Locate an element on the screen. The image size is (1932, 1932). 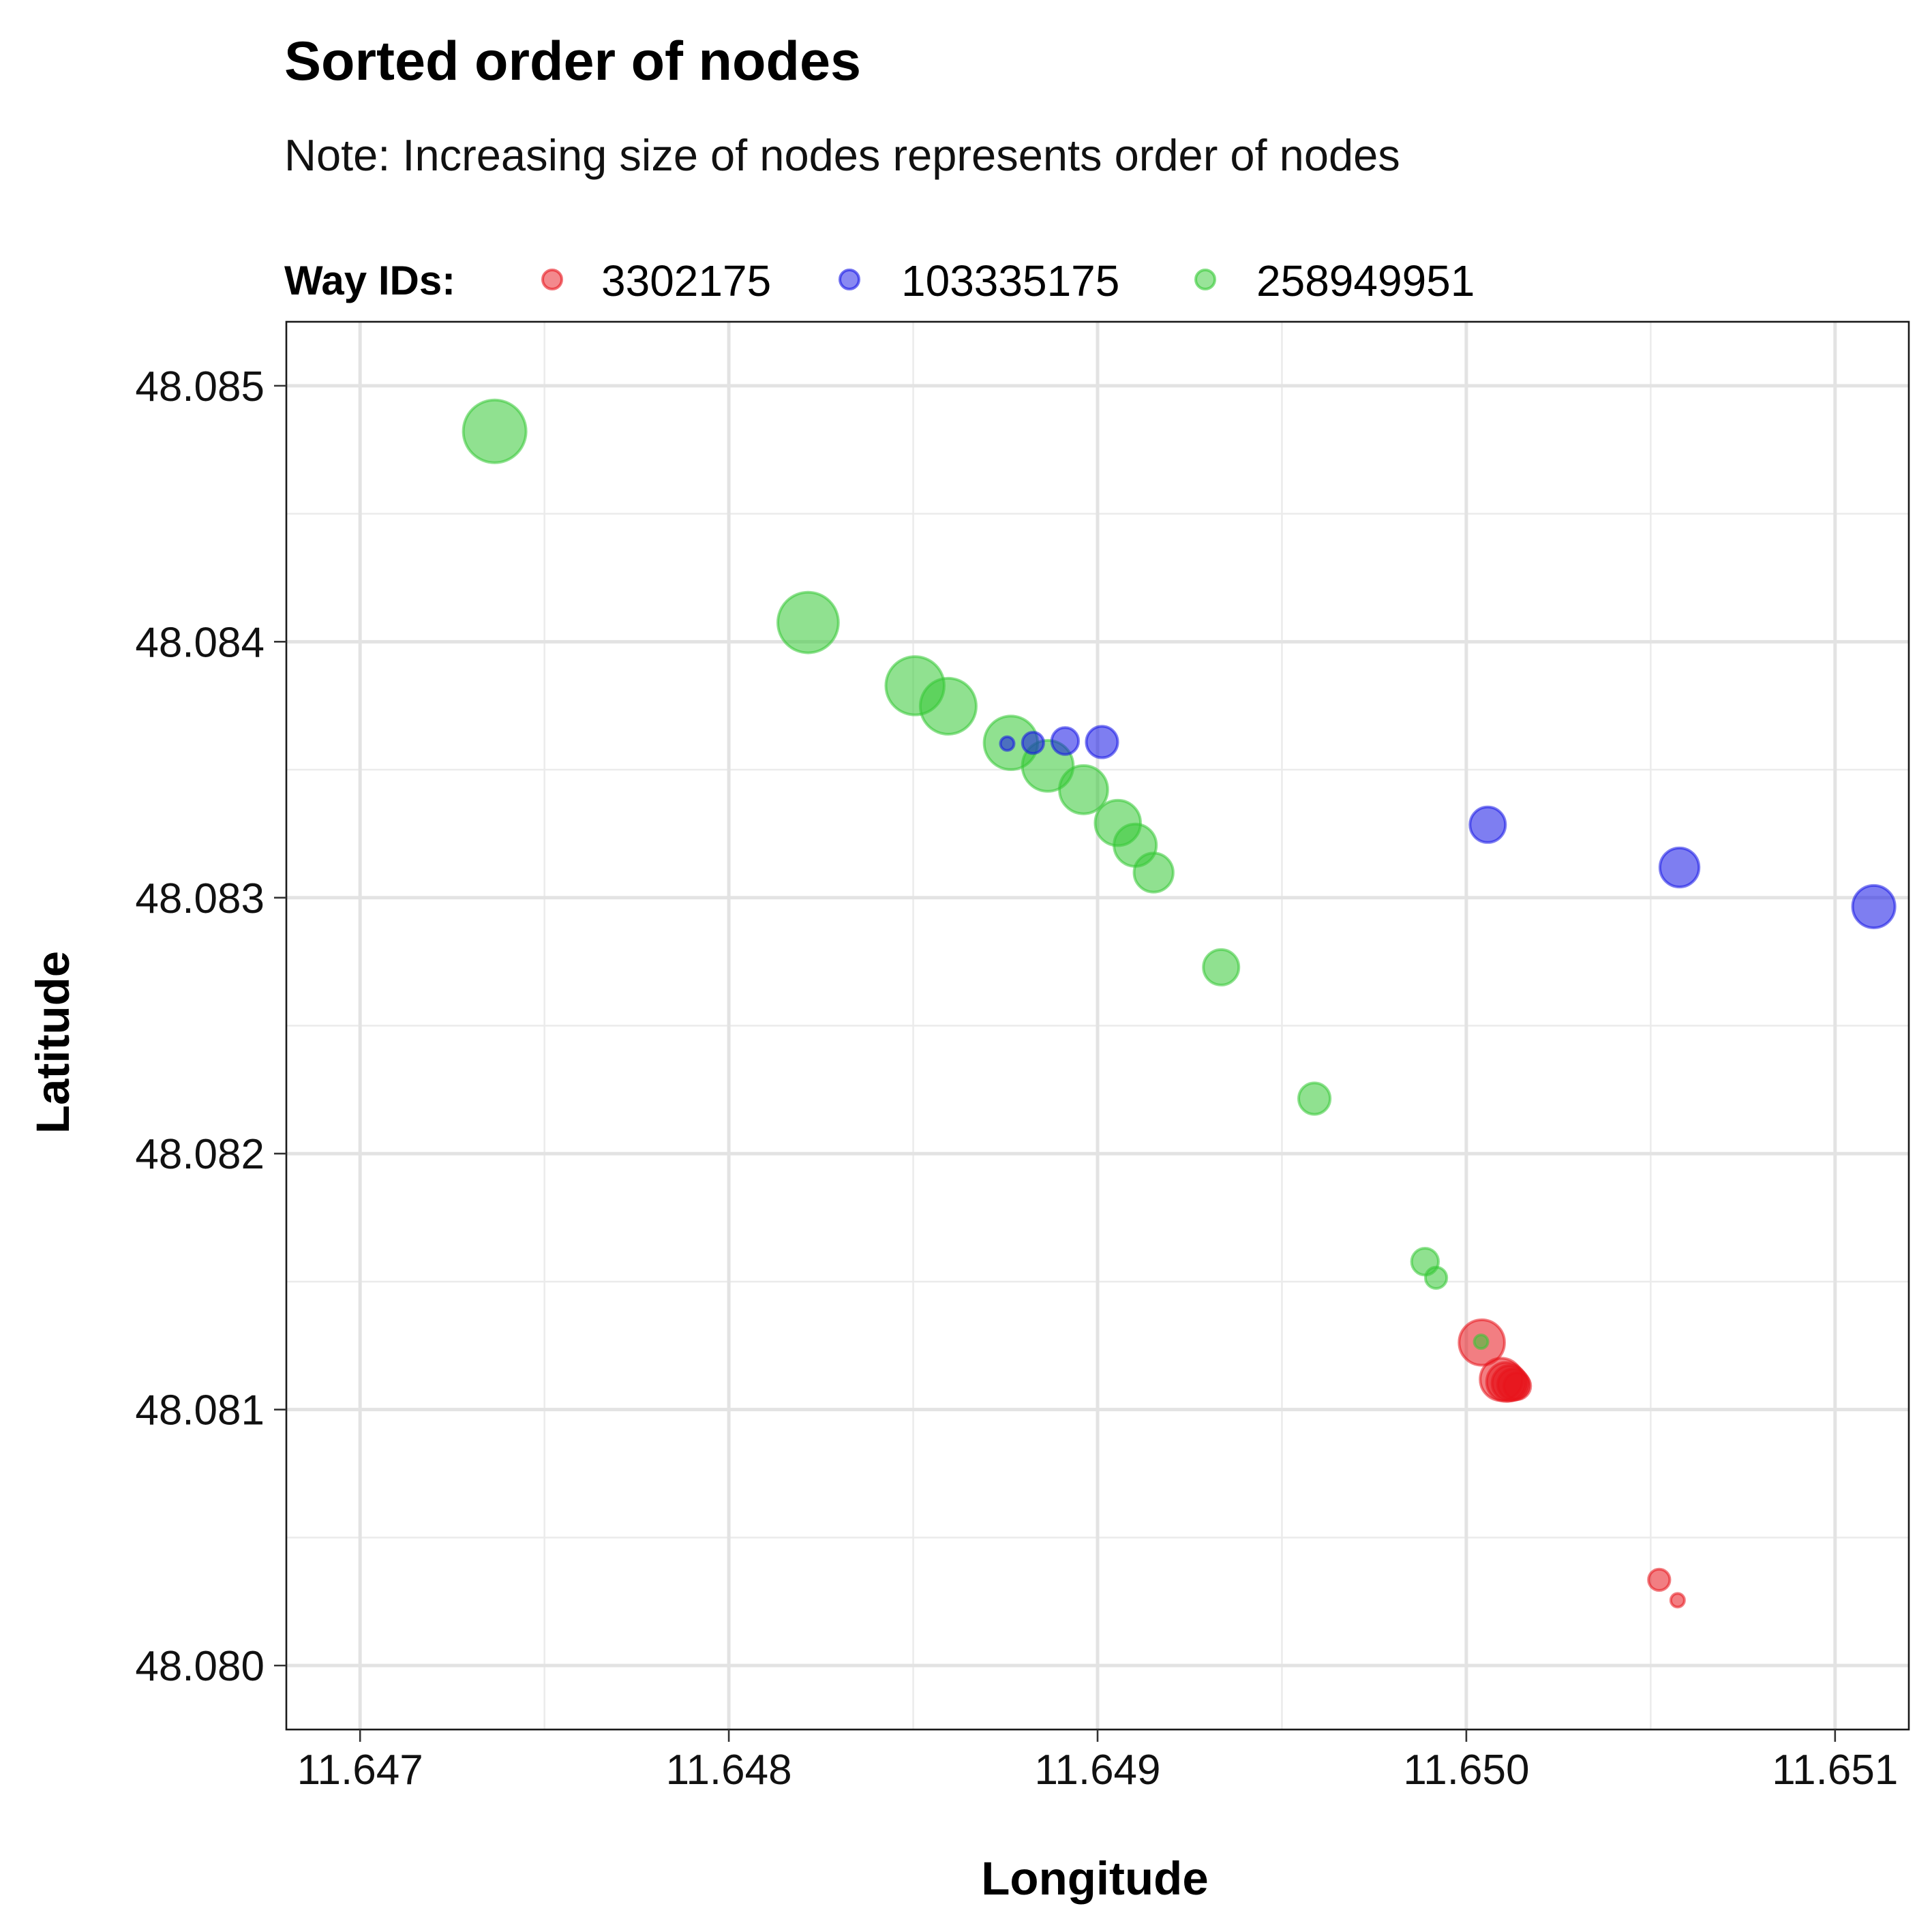
x-tick-label: 11.651 is located at coordinates (1835, 1770).